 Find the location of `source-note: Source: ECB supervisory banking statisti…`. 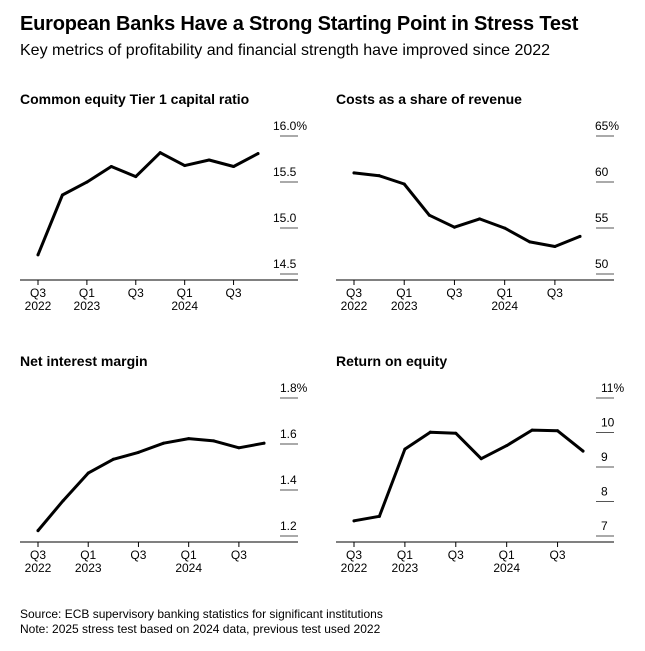

source-note: Source: ECB supervisory banking statisti… is located at coordinates (201, 614).